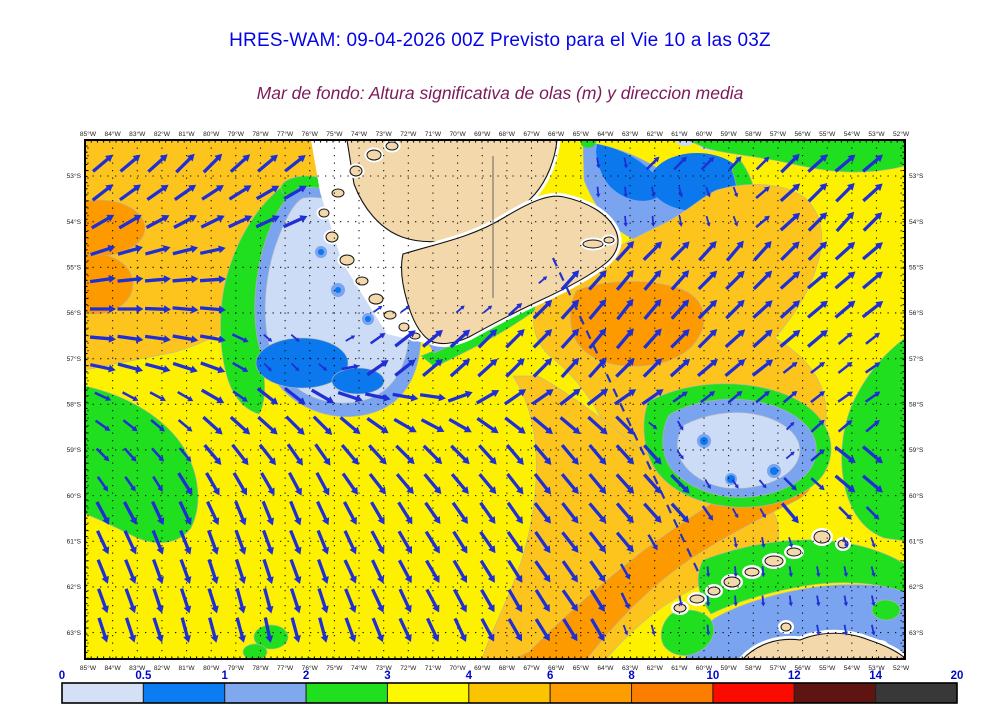  I want to click on svg-text: 77°W, so click(285, 668).